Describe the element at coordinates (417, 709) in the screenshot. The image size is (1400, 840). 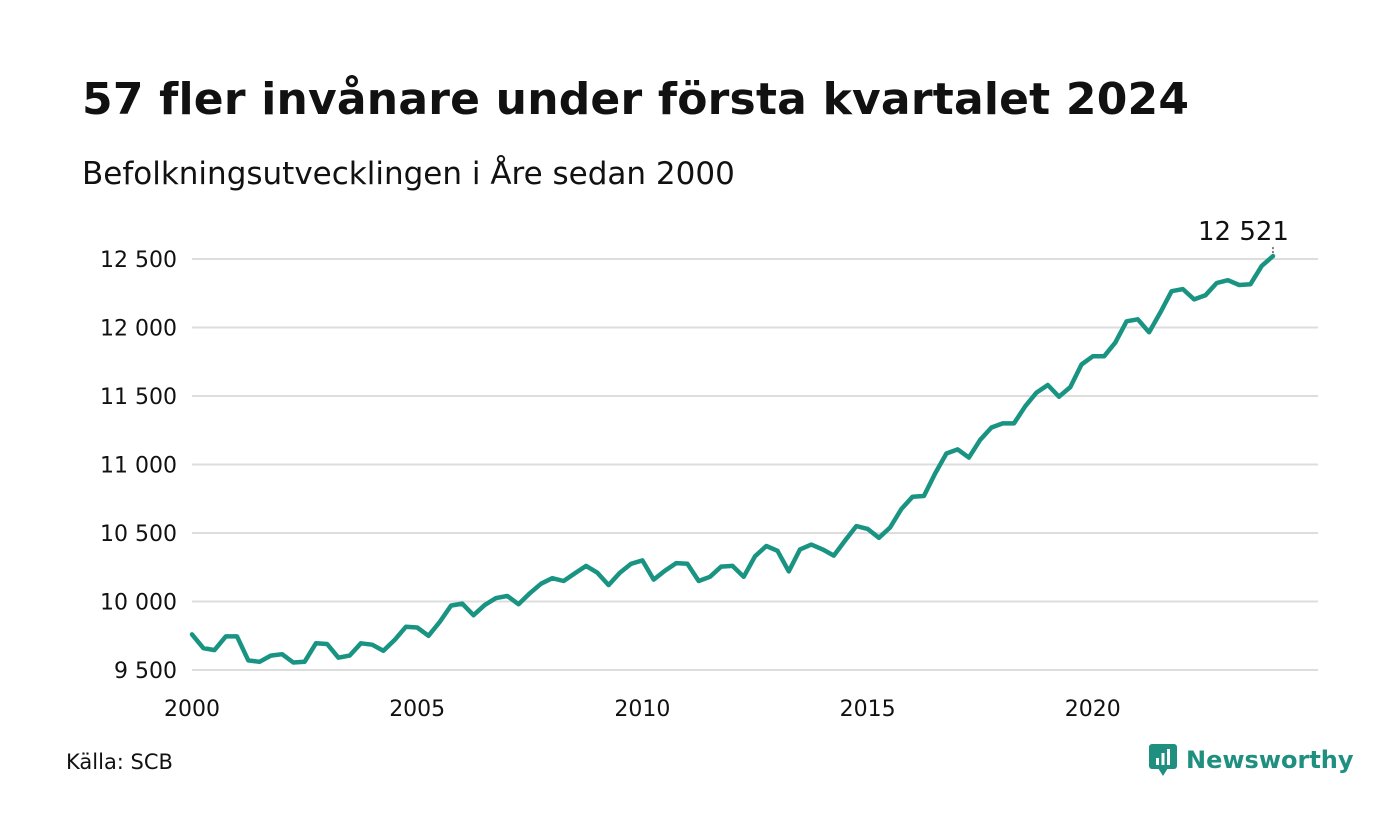
I see `x-tick-label: 2005` at that location.